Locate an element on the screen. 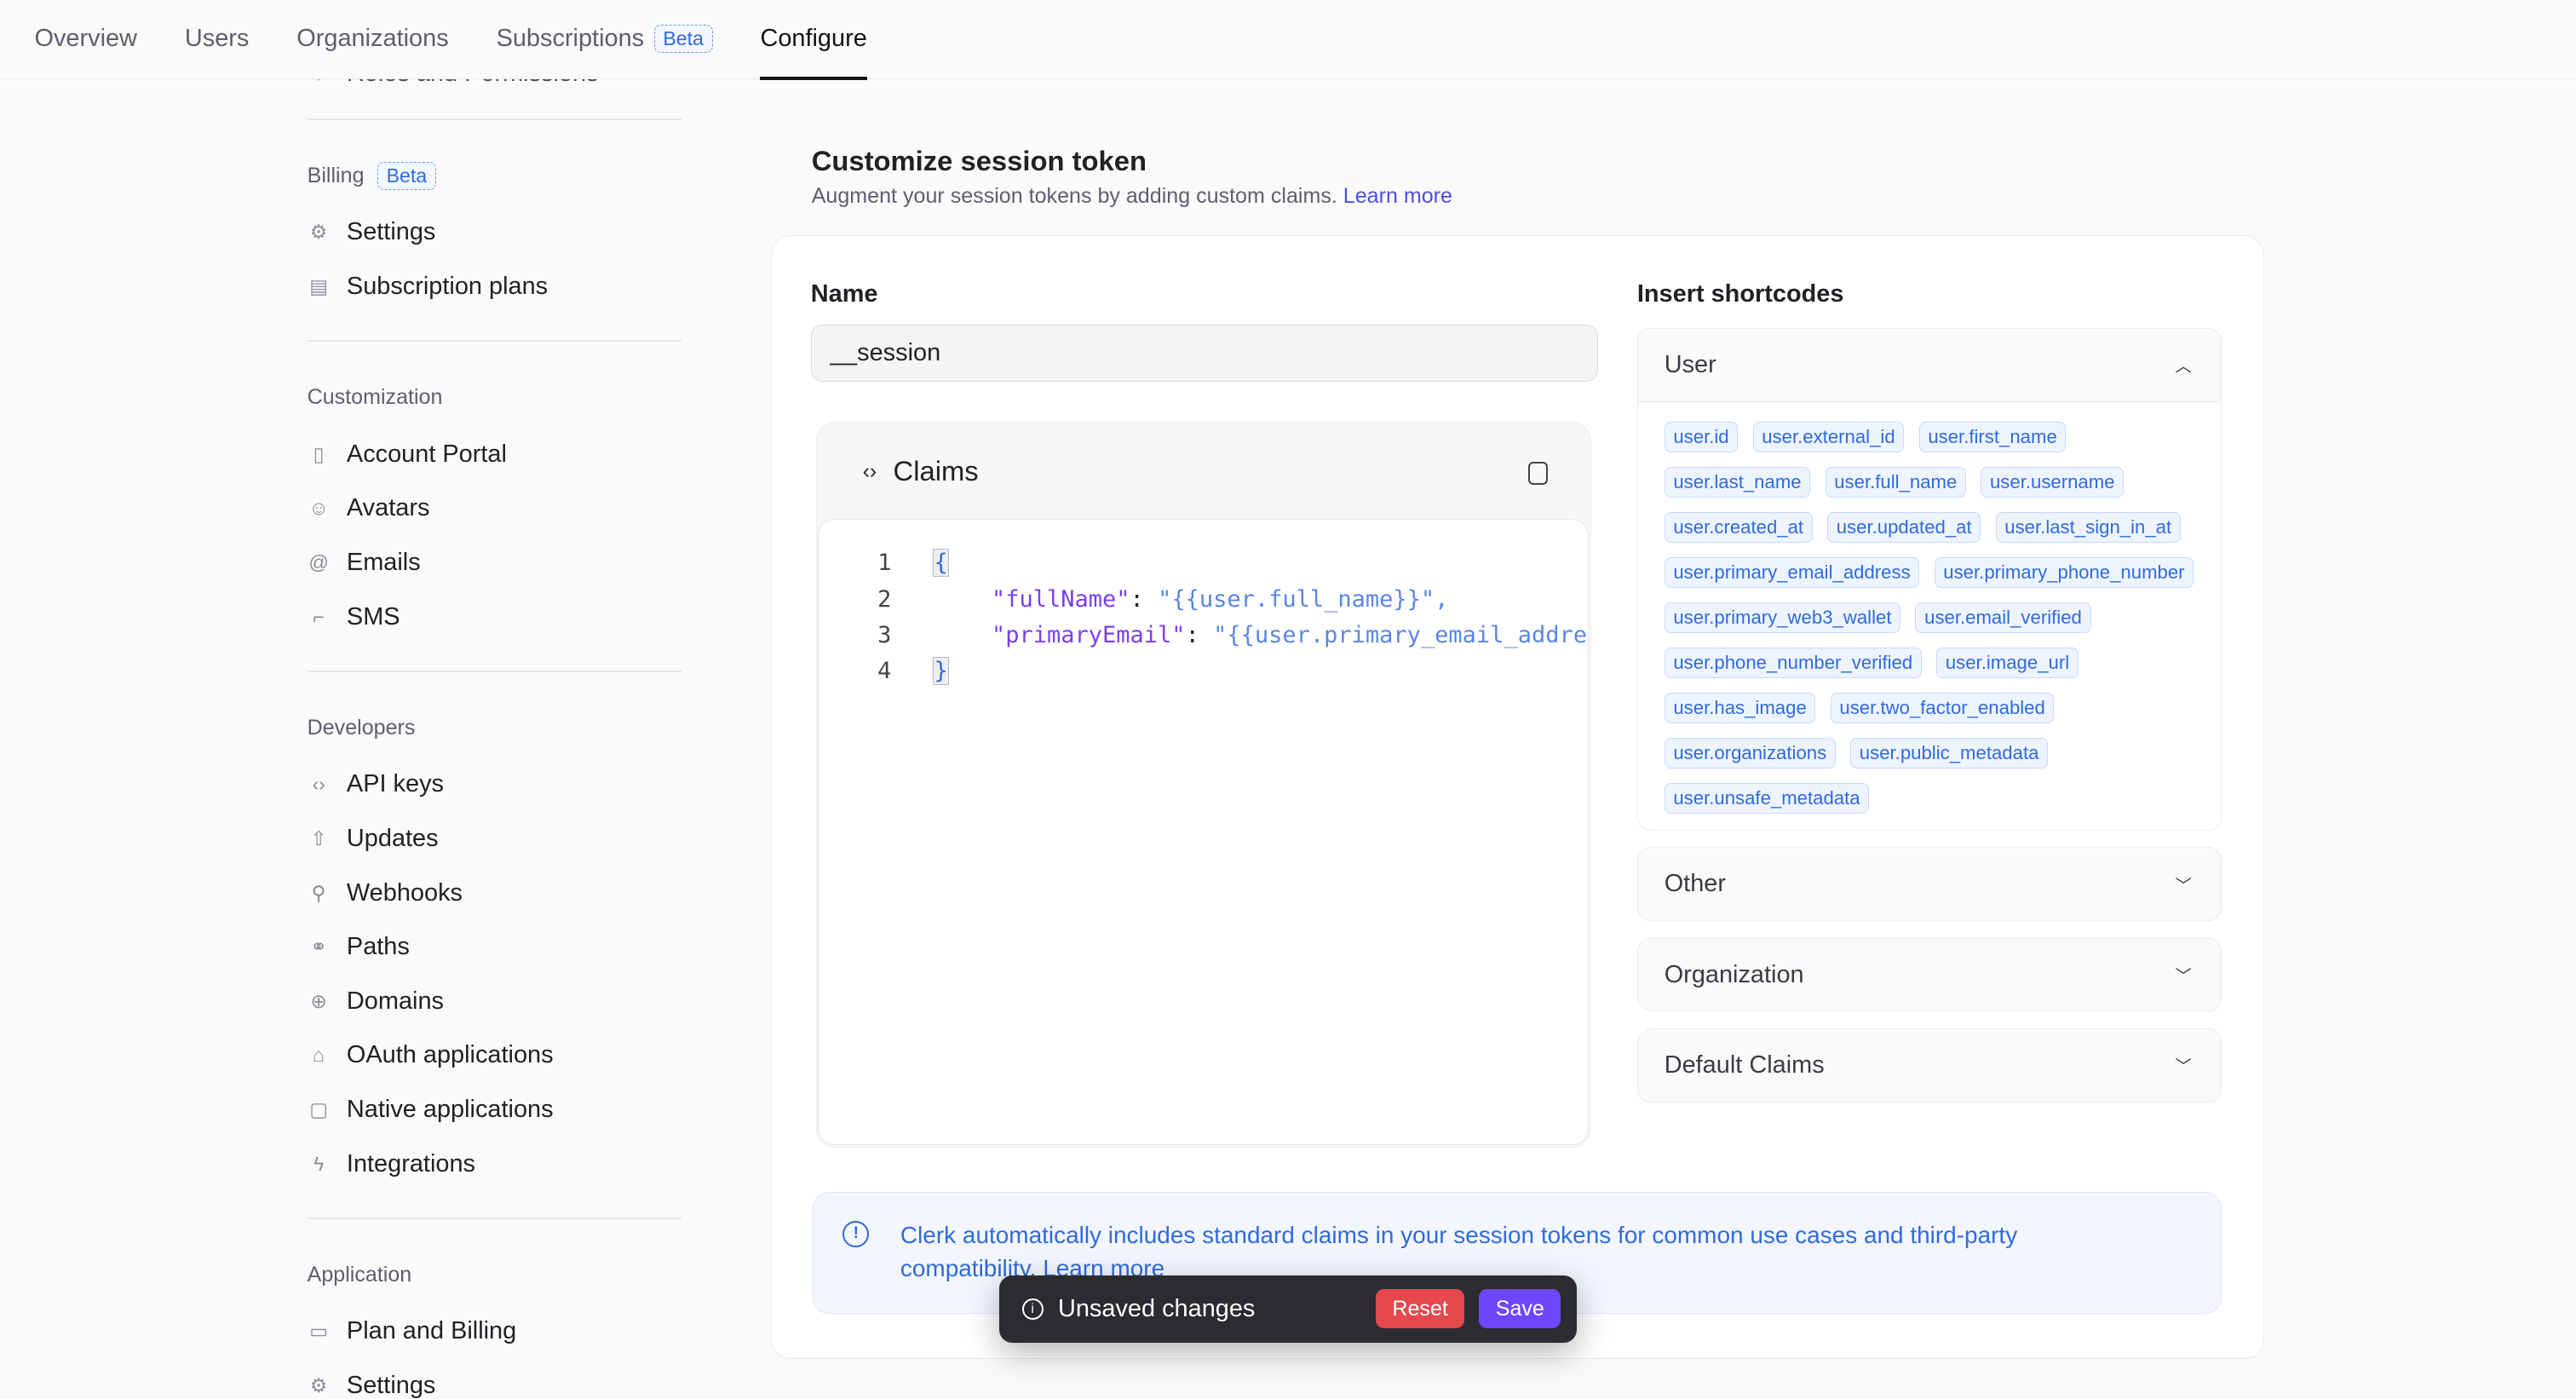  sidebar-item: ▭ Plan and Billing is located at coordinates (495, 1332).